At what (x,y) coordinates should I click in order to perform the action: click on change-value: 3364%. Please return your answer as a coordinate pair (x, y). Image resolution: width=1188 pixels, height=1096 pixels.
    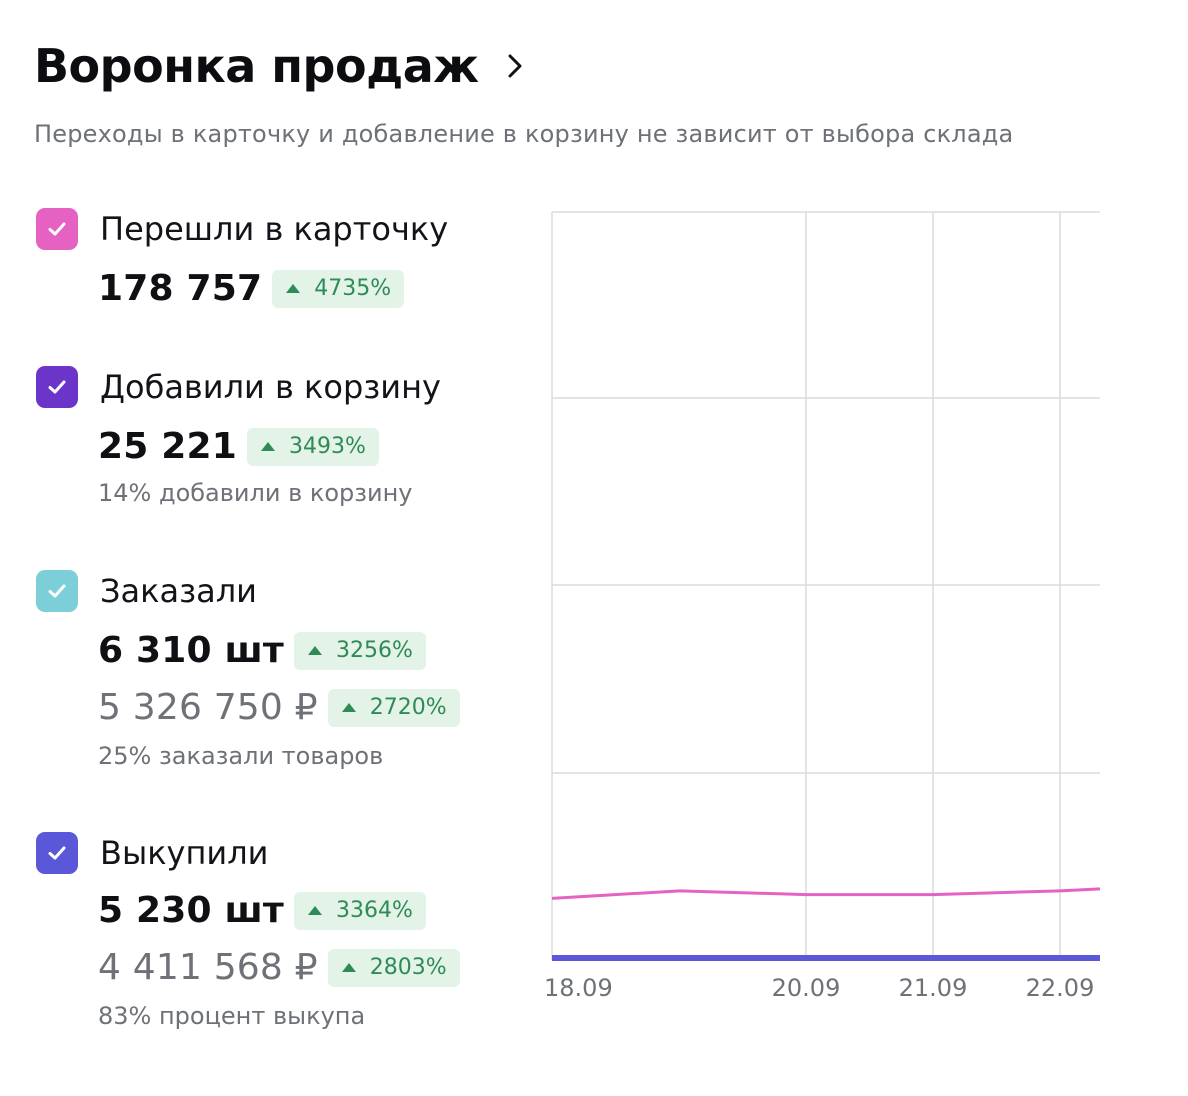
    Looking at the image, I should click on (374, 910).